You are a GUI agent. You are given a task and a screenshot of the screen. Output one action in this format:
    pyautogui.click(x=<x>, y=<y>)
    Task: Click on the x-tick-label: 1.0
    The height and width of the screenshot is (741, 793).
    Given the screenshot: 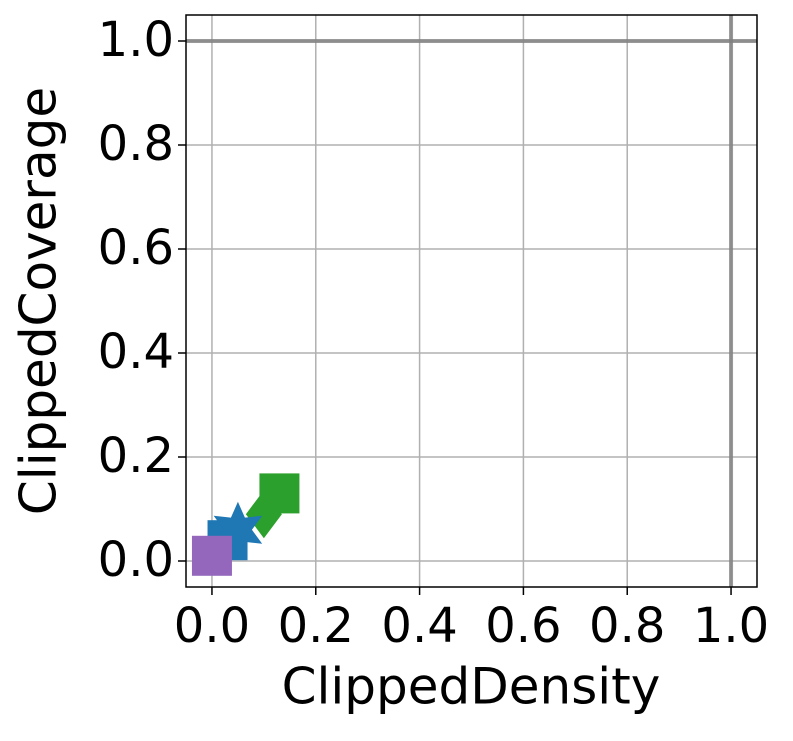 What is the action you would take?
    pyautogui.click(x=731, y=626)
    